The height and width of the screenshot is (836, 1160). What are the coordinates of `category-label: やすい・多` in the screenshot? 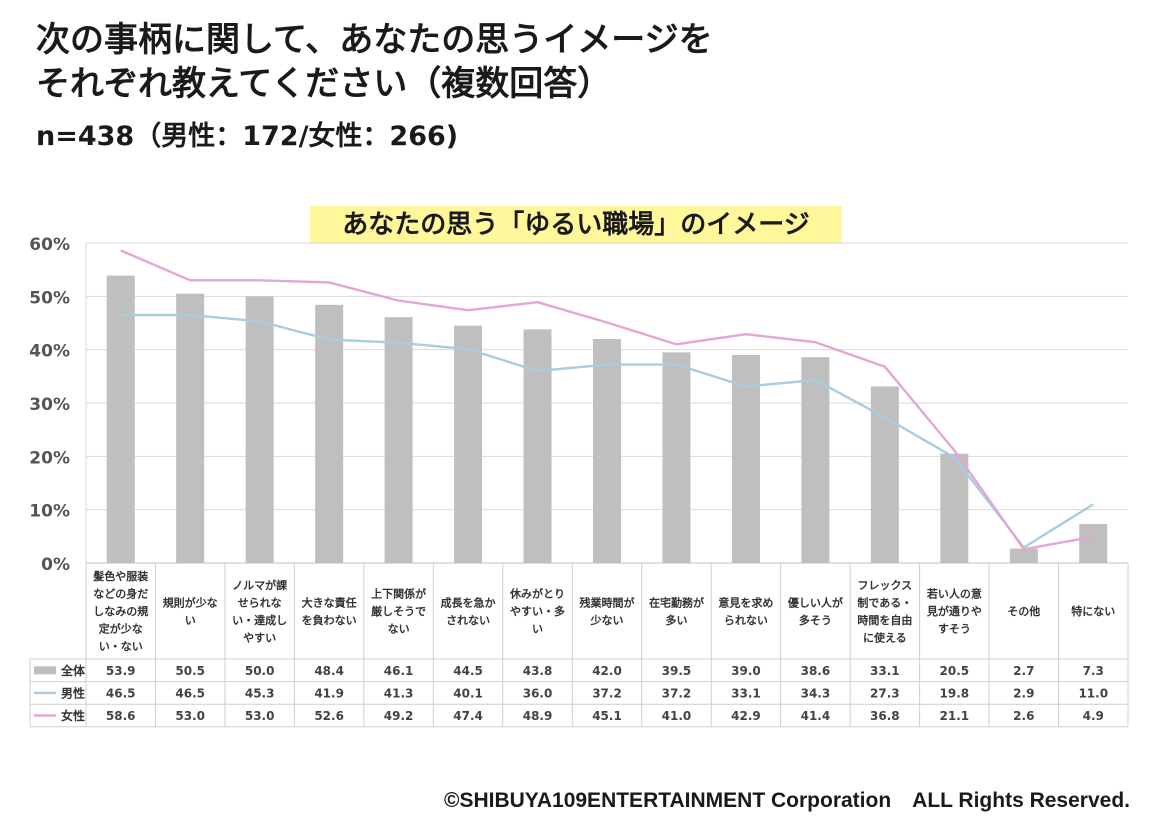 It's located at (537, 611).